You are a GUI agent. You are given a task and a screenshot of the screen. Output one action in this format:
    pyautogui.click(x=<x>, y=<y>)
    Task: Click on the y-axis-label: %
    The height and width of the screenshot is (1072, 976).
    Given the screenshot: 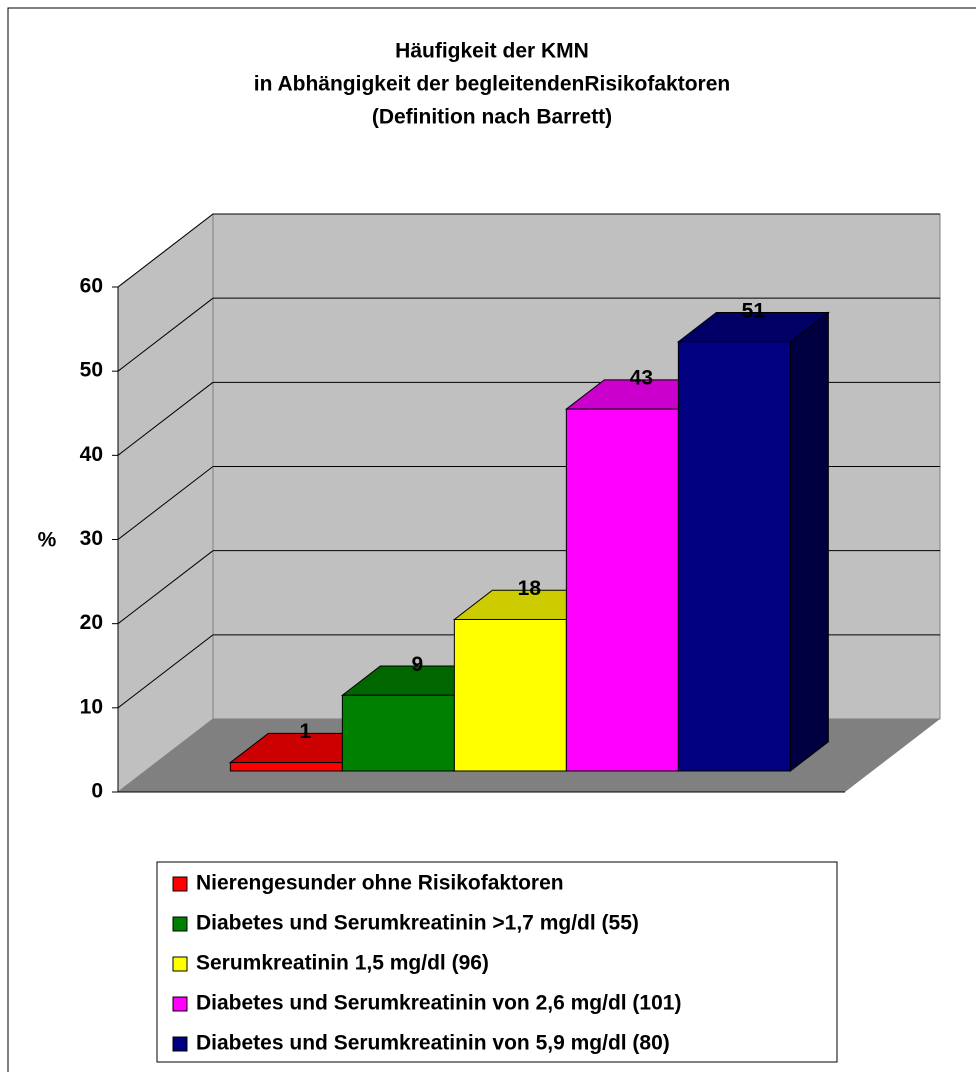 What is the action you would take?
    pyautogui.click(x=47, y=540)
    